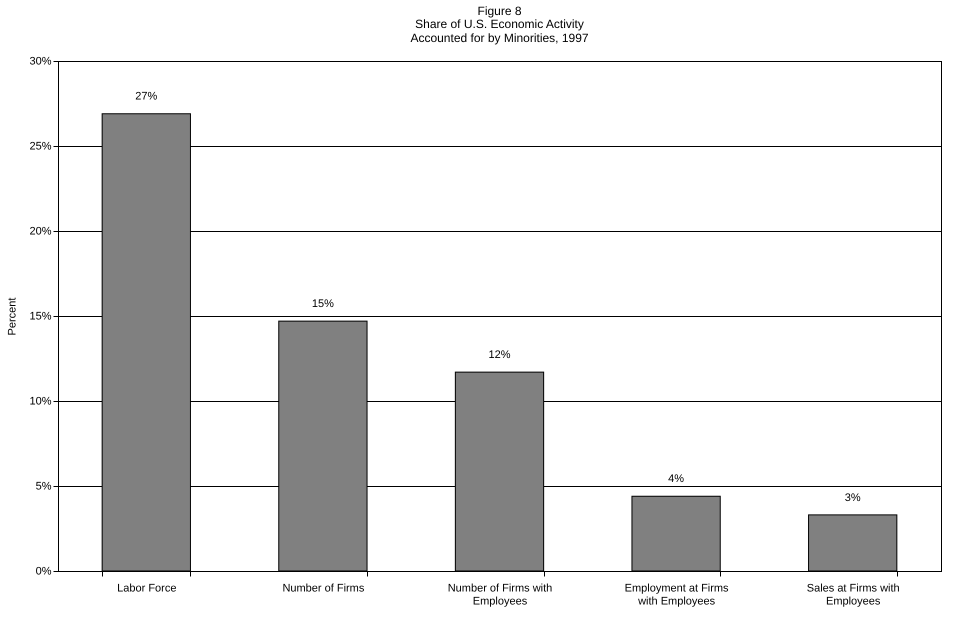 The image size is (962, 642). What do you see at coordinates (677, 595) in the screenshot?
I see `x-tick-label: Employment at Firms with Employees` at bounding box center [677, 595].